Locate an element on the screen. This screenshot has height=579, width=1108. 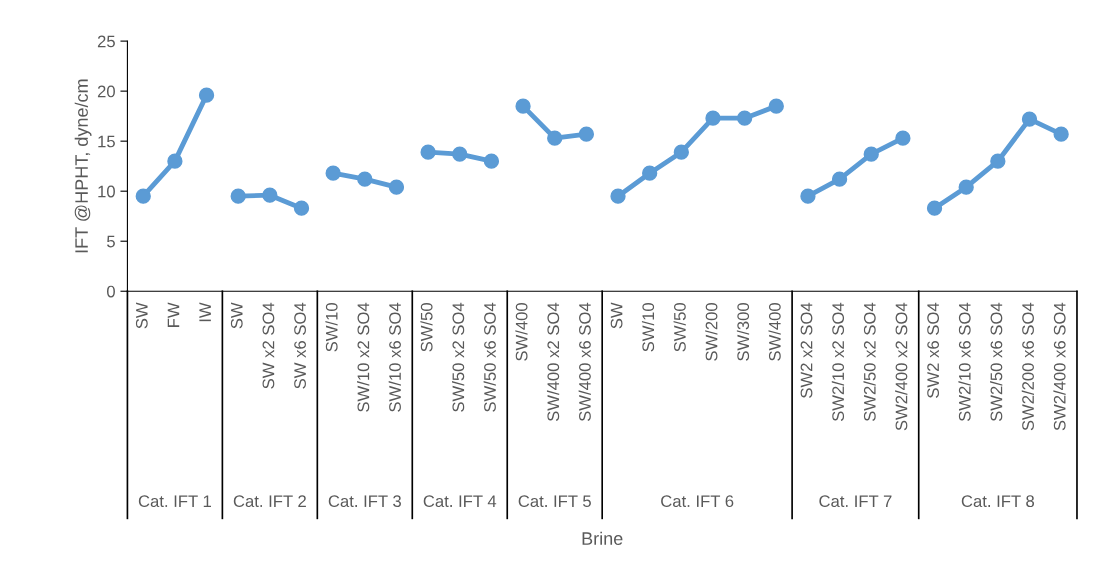
x-tick-label: SW2 x2 SO4 is located at coordinates (806, 350).